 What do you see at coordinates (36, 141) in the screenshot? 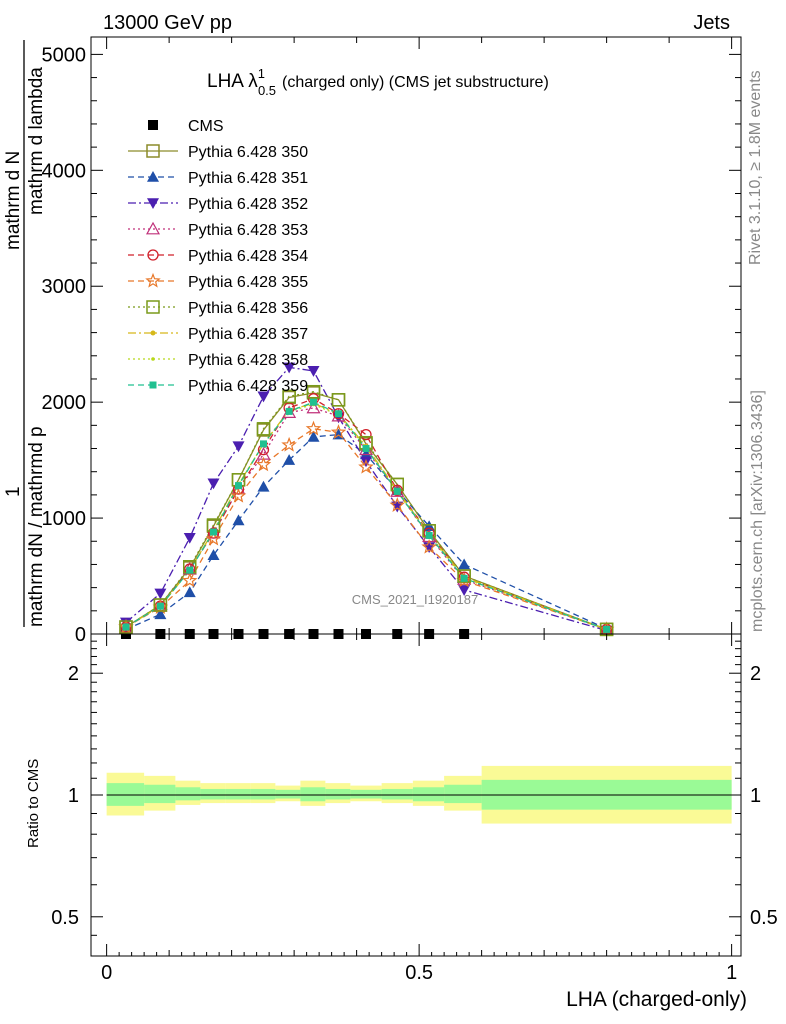
I see `ylabel-lambda: mathrm d lambda` at bounding box center [36, 141].